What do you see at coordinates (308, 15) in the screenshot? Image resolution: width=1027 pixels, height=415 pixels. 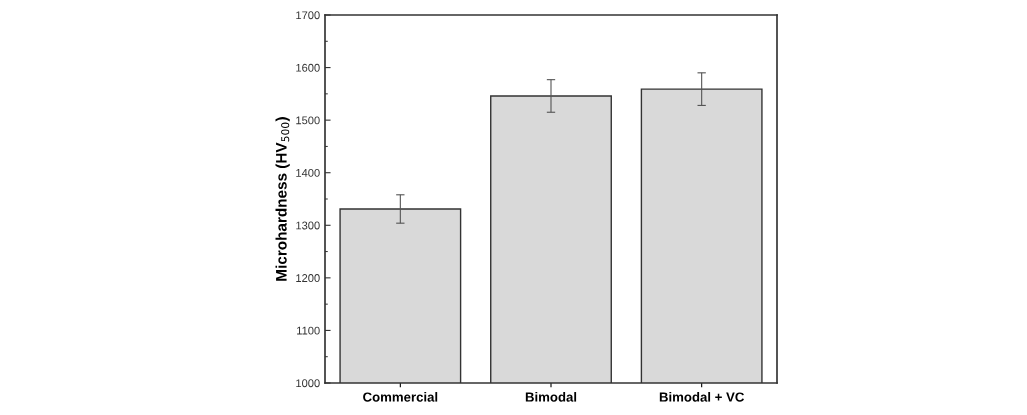 I see `y-tick-label: 1700` at bounding box center [308, 15].